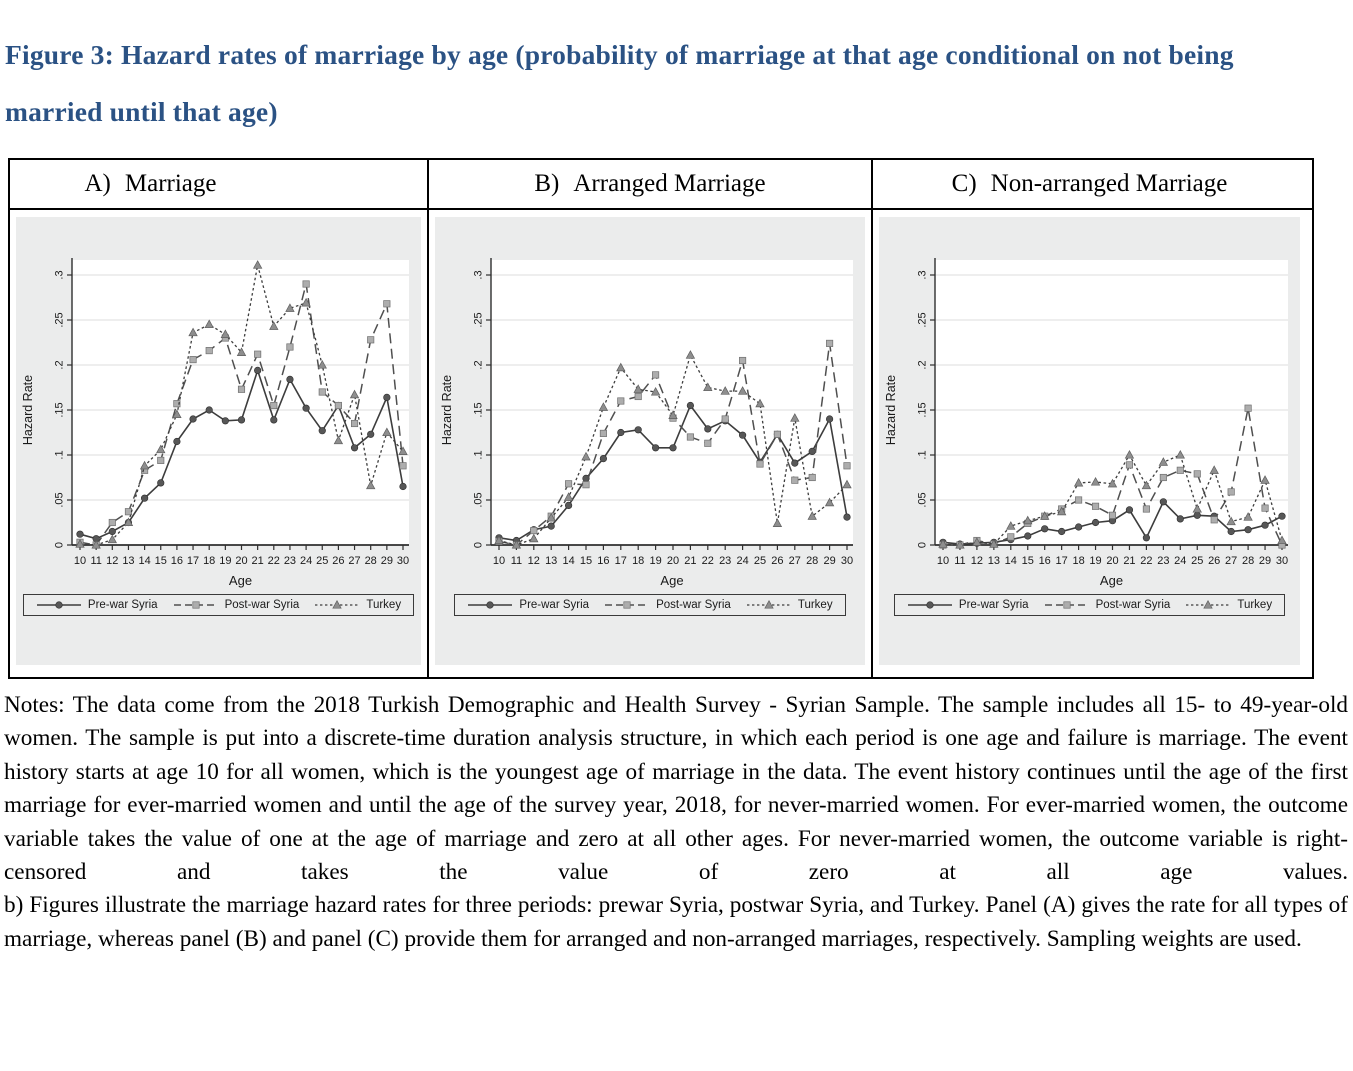 The width and height of the screenshot is (1353, 1071). What do you see at coordinates (673, 473) in the screenshot?
I see `series-pre-war-syria` at bounding box center [673, 473].